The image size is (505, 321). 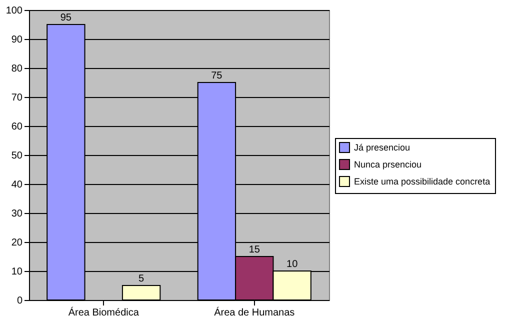 What do you see at coordinates (17, 127) in the screenshot?
I see `y-tick-label: 60` at bounding box center [17, 127].